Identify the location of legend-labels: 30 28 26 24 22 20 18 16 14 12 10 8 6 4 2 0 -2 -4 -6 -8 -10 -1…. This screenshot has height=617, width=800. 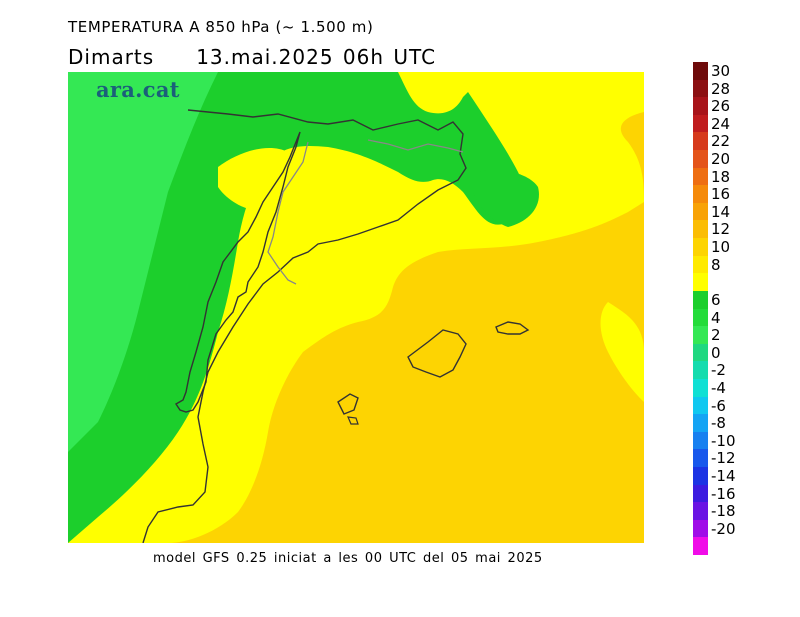
(741, 308).